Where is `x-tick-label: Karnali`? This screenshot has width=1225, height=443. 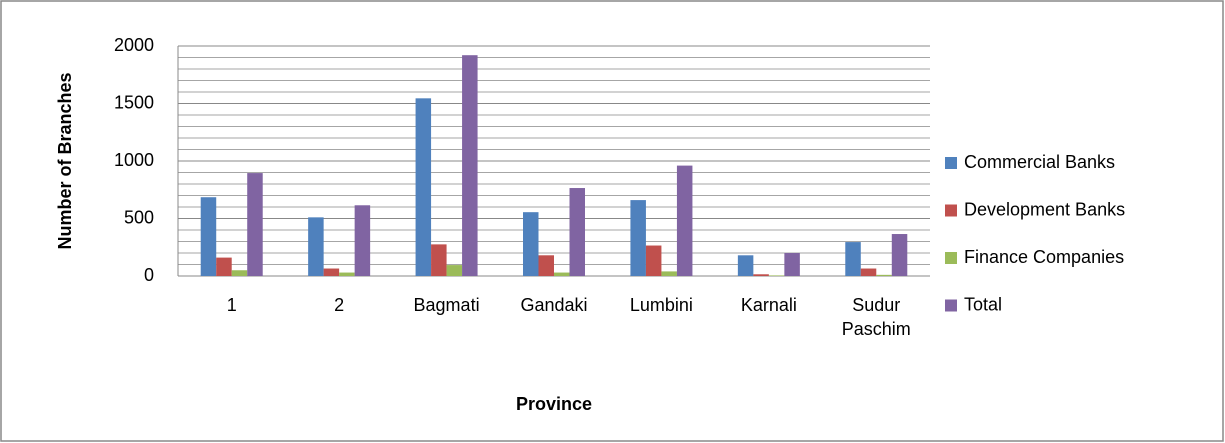 x-tick-label: Karnali is located at coordinates (768, 305).